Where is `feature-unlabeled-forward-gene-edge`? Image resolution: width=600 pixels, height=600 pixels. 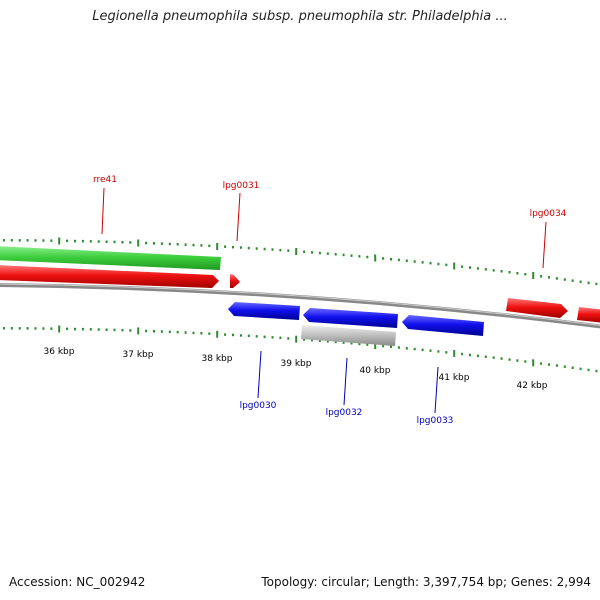
feature-unlabeled-forward-gene-edge is located at coordinates (588, 315).